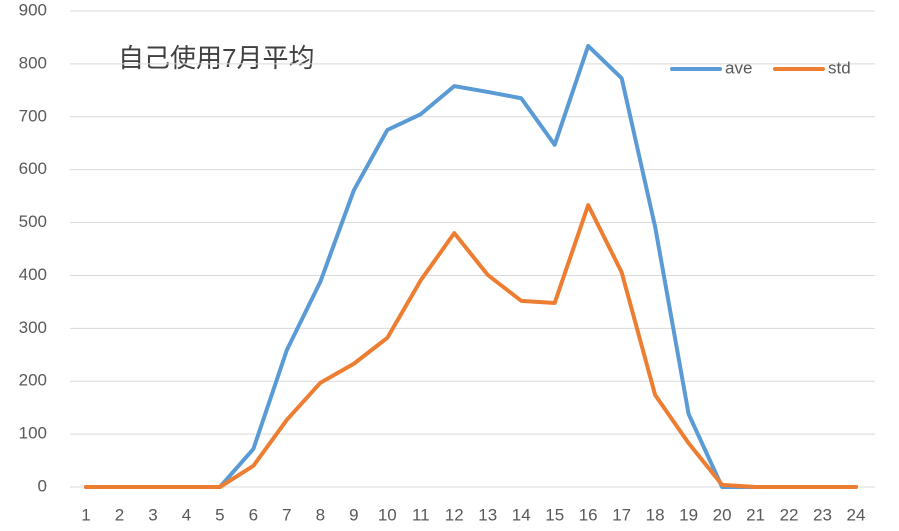 This screenshot has height=531, width=899. Describe the element at coordinates (856, 514) in the screenshot. I see `x-tick-label: 24` at that location.